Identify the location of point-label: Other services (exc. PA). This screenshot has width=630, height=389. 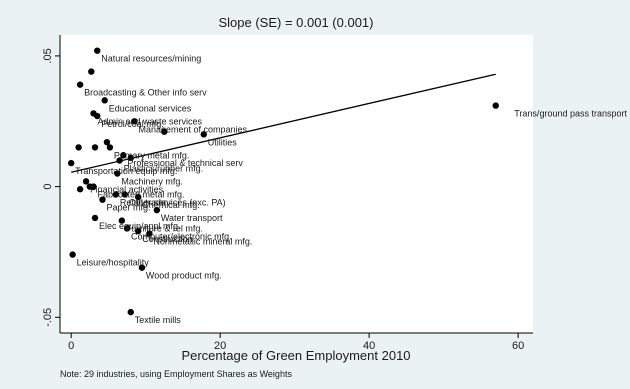
(177, 202).